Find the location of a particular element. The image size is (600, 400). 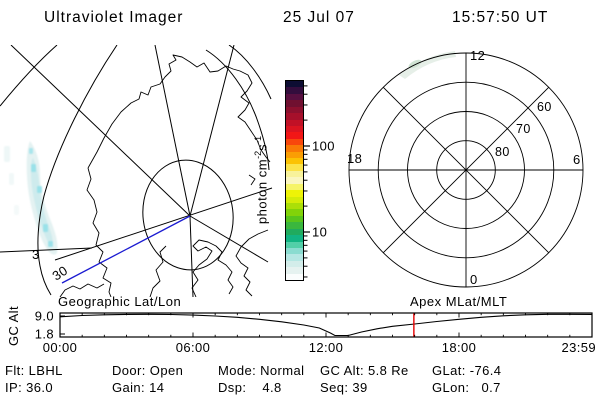

gc-alt-strip-chart: GC Alt 00:00 06:00 12:00 18:00 23:59 9.0 1.8 is located at coordinates (301, 331).